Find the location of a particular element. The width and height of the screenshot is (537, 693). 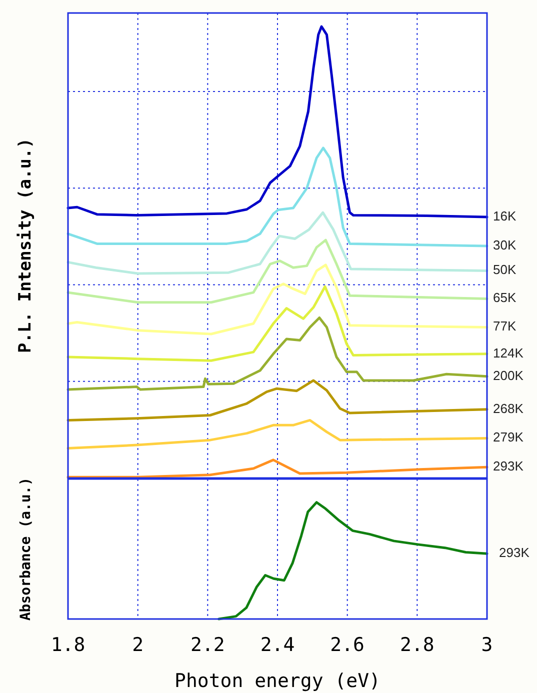

x-tick-label: 2.2 is located at coordinates (207, 645).